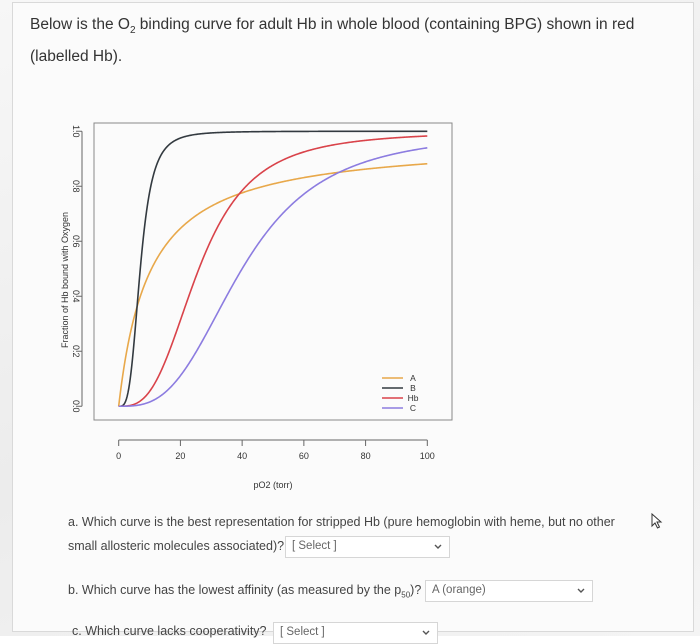 Image resolution: width=700 pixels, height=644 pixels. What do you see at coordinates (427, 456) in the screenshot?
I see `x-tick-label: 100` at bounding box center [427, 456].